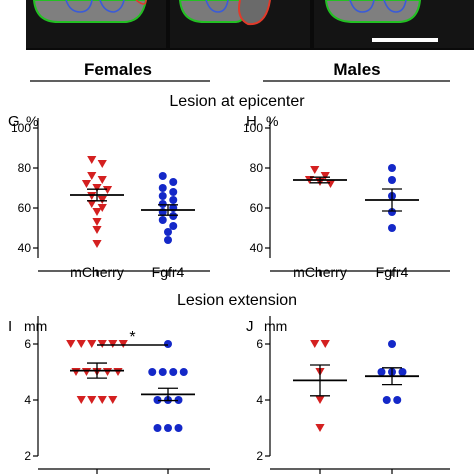  I want to click on significance-star: *, so click(132, 337).